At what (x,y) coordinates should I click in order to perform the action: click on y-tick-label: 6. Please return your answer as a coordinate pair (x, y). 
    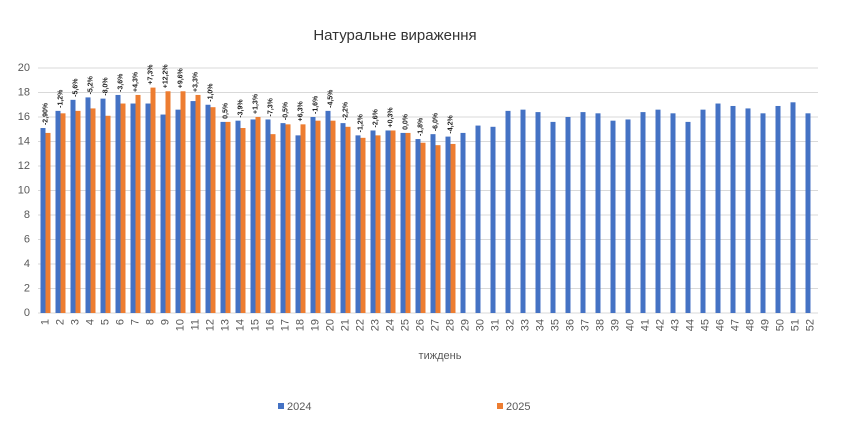
    Looking at the image, I should click on (27, 239).